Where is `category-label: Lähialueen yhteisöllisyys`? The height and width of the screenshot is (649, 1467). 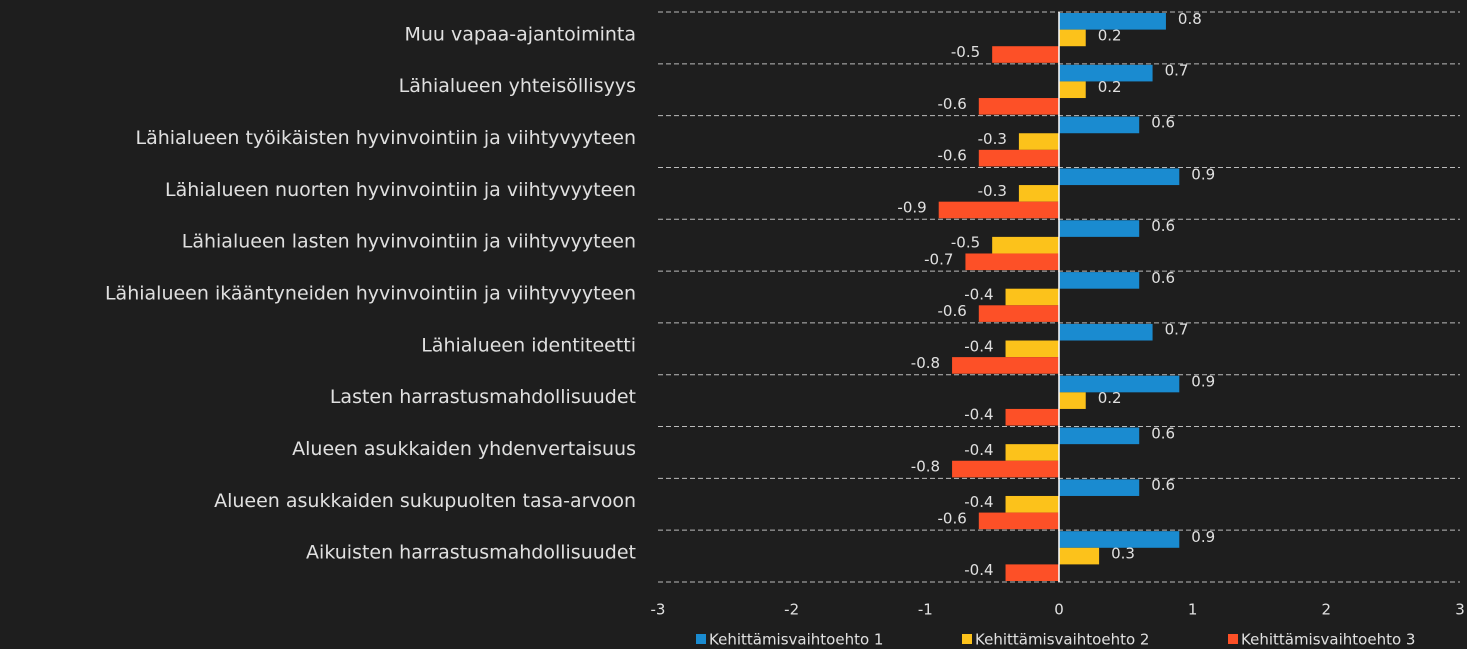 category-label: Lähialueen yhteisöllisyys is located at coordinates (517, 86).